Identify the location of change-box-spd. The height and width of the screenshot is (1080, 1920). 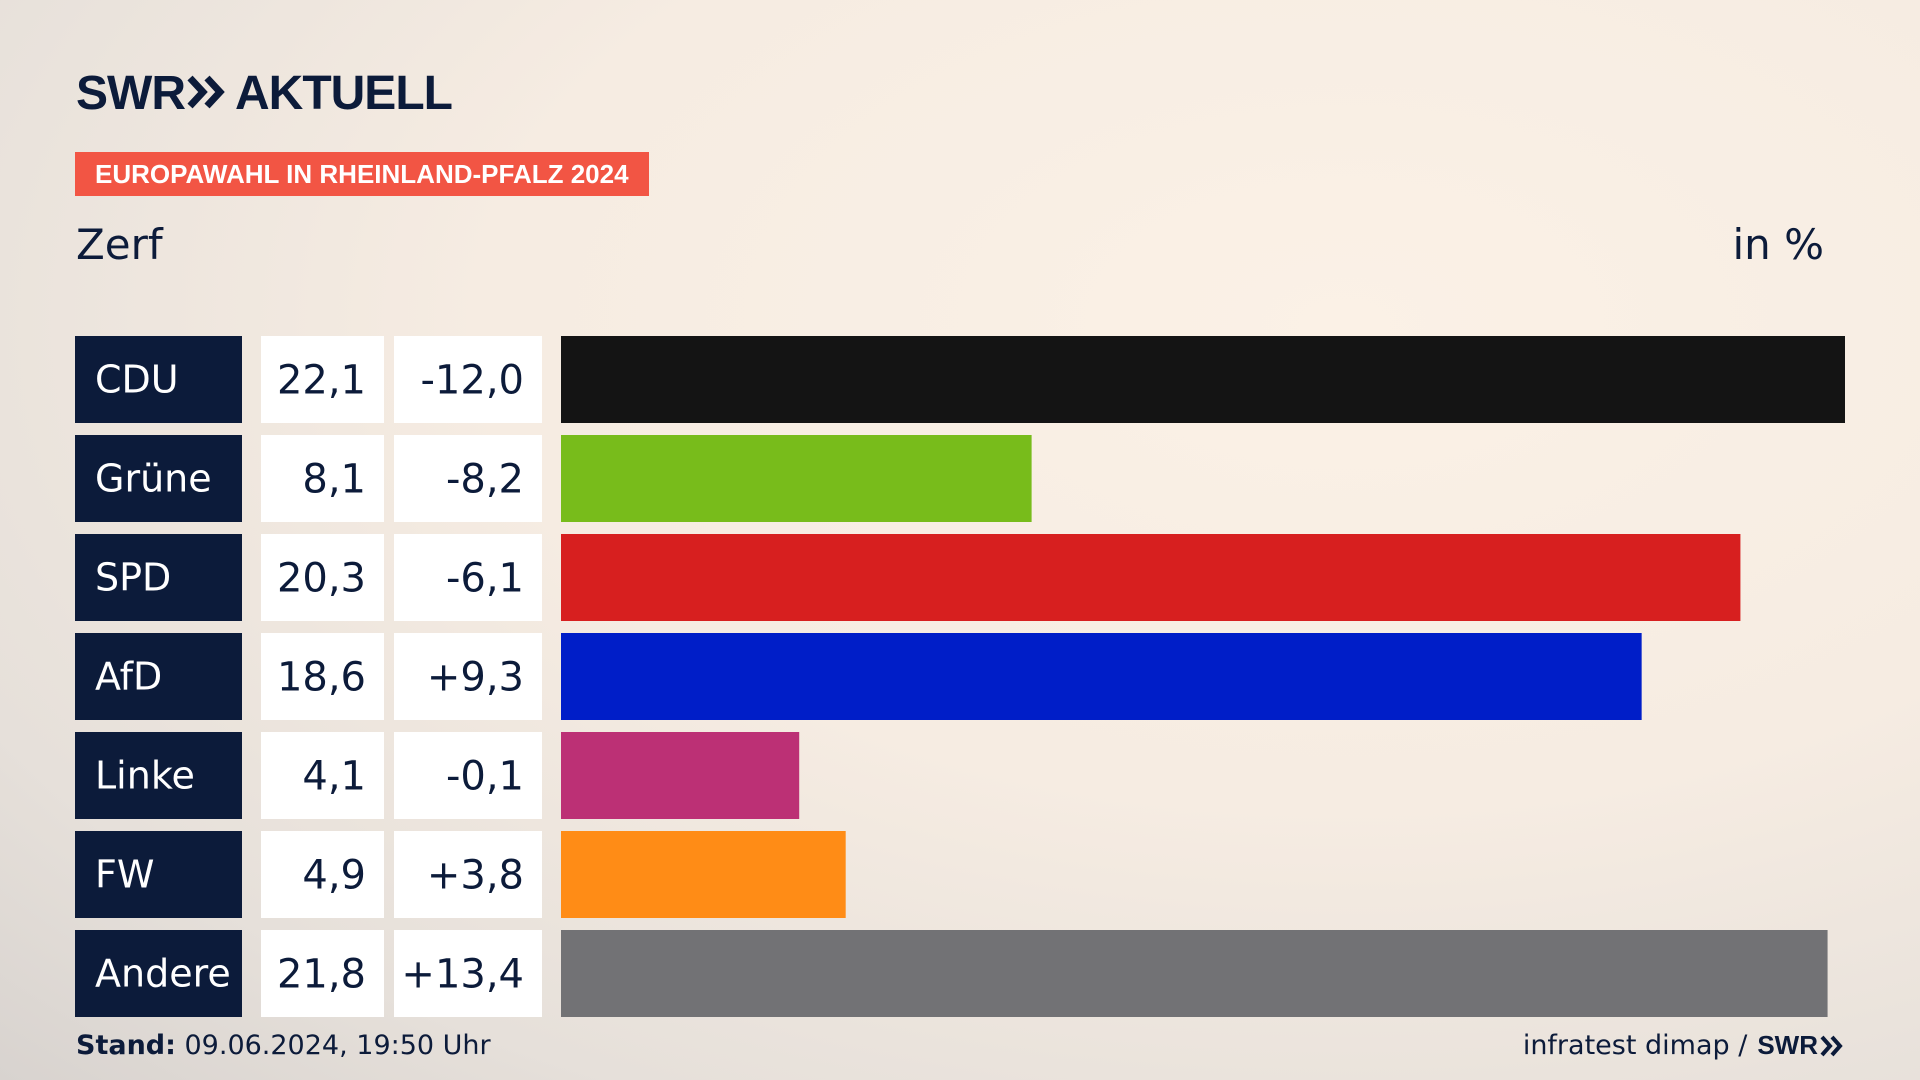
(468, 577).